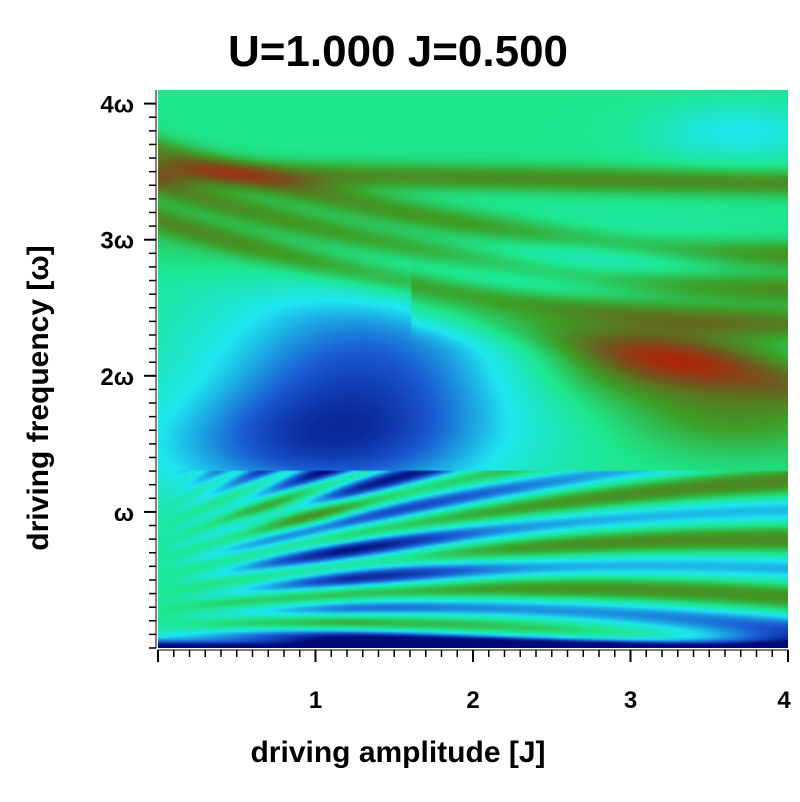  Describe the element at coordinates (474, 681) in the screenshot. I see `x-axis: 1 2 3 4` at that location.